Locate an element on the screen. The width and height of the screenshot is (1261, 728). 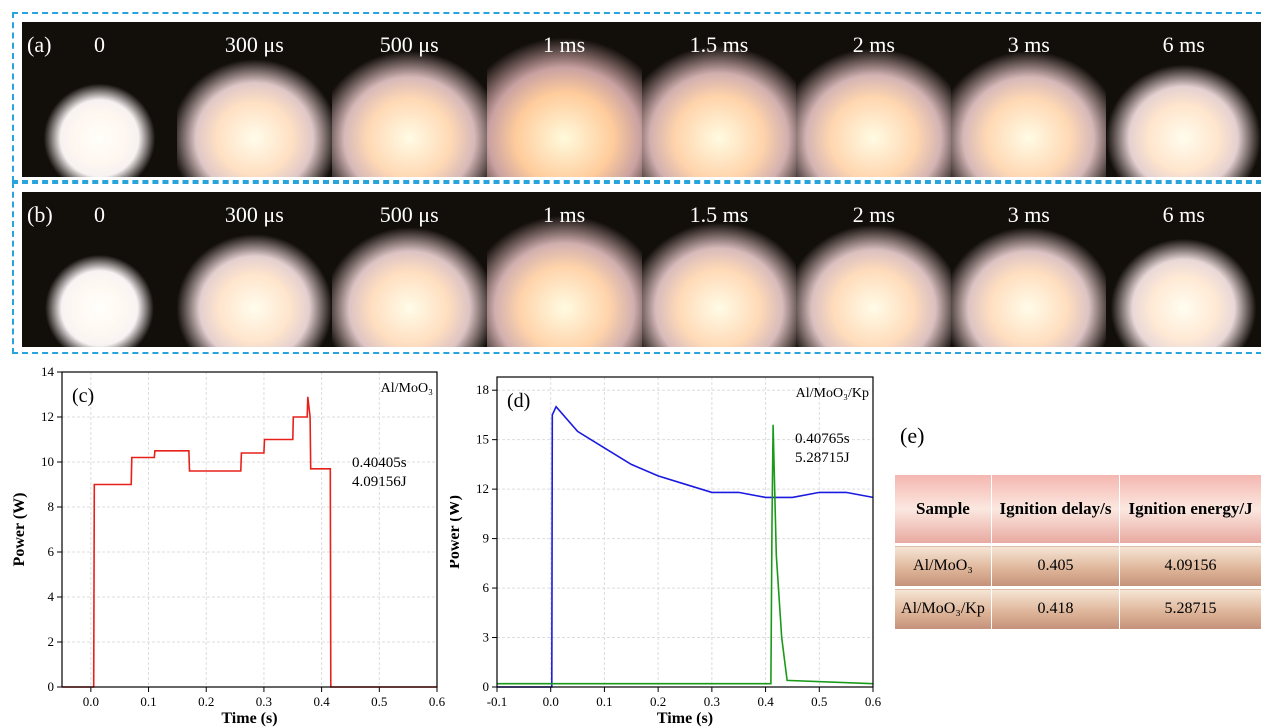
cell: Al/MoO₃/Kp is located at coordinates (943, 607).